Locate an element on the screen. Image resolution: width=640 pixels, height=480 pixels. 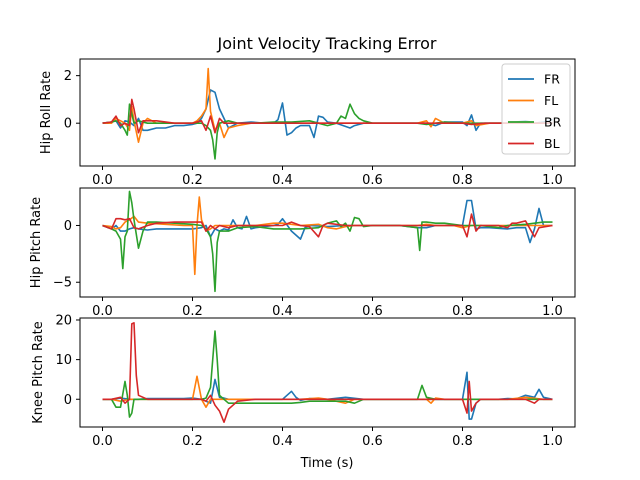
legend-label-br: BR is located at coordinates (553, 122).